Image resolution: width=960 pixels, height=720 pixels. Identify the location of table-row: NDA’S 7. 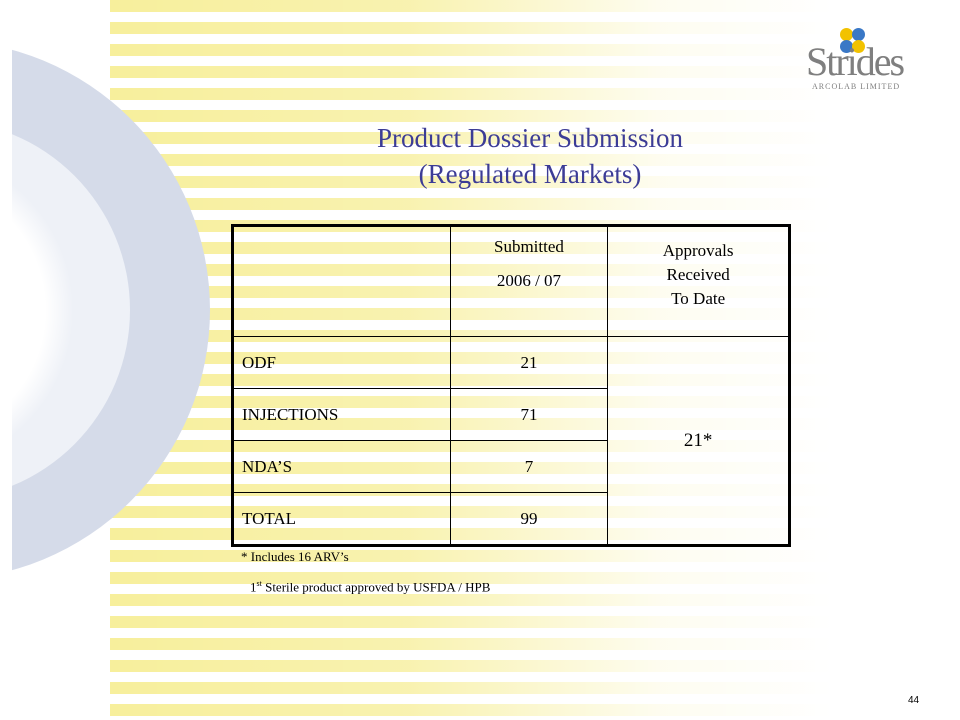
(511, 466).